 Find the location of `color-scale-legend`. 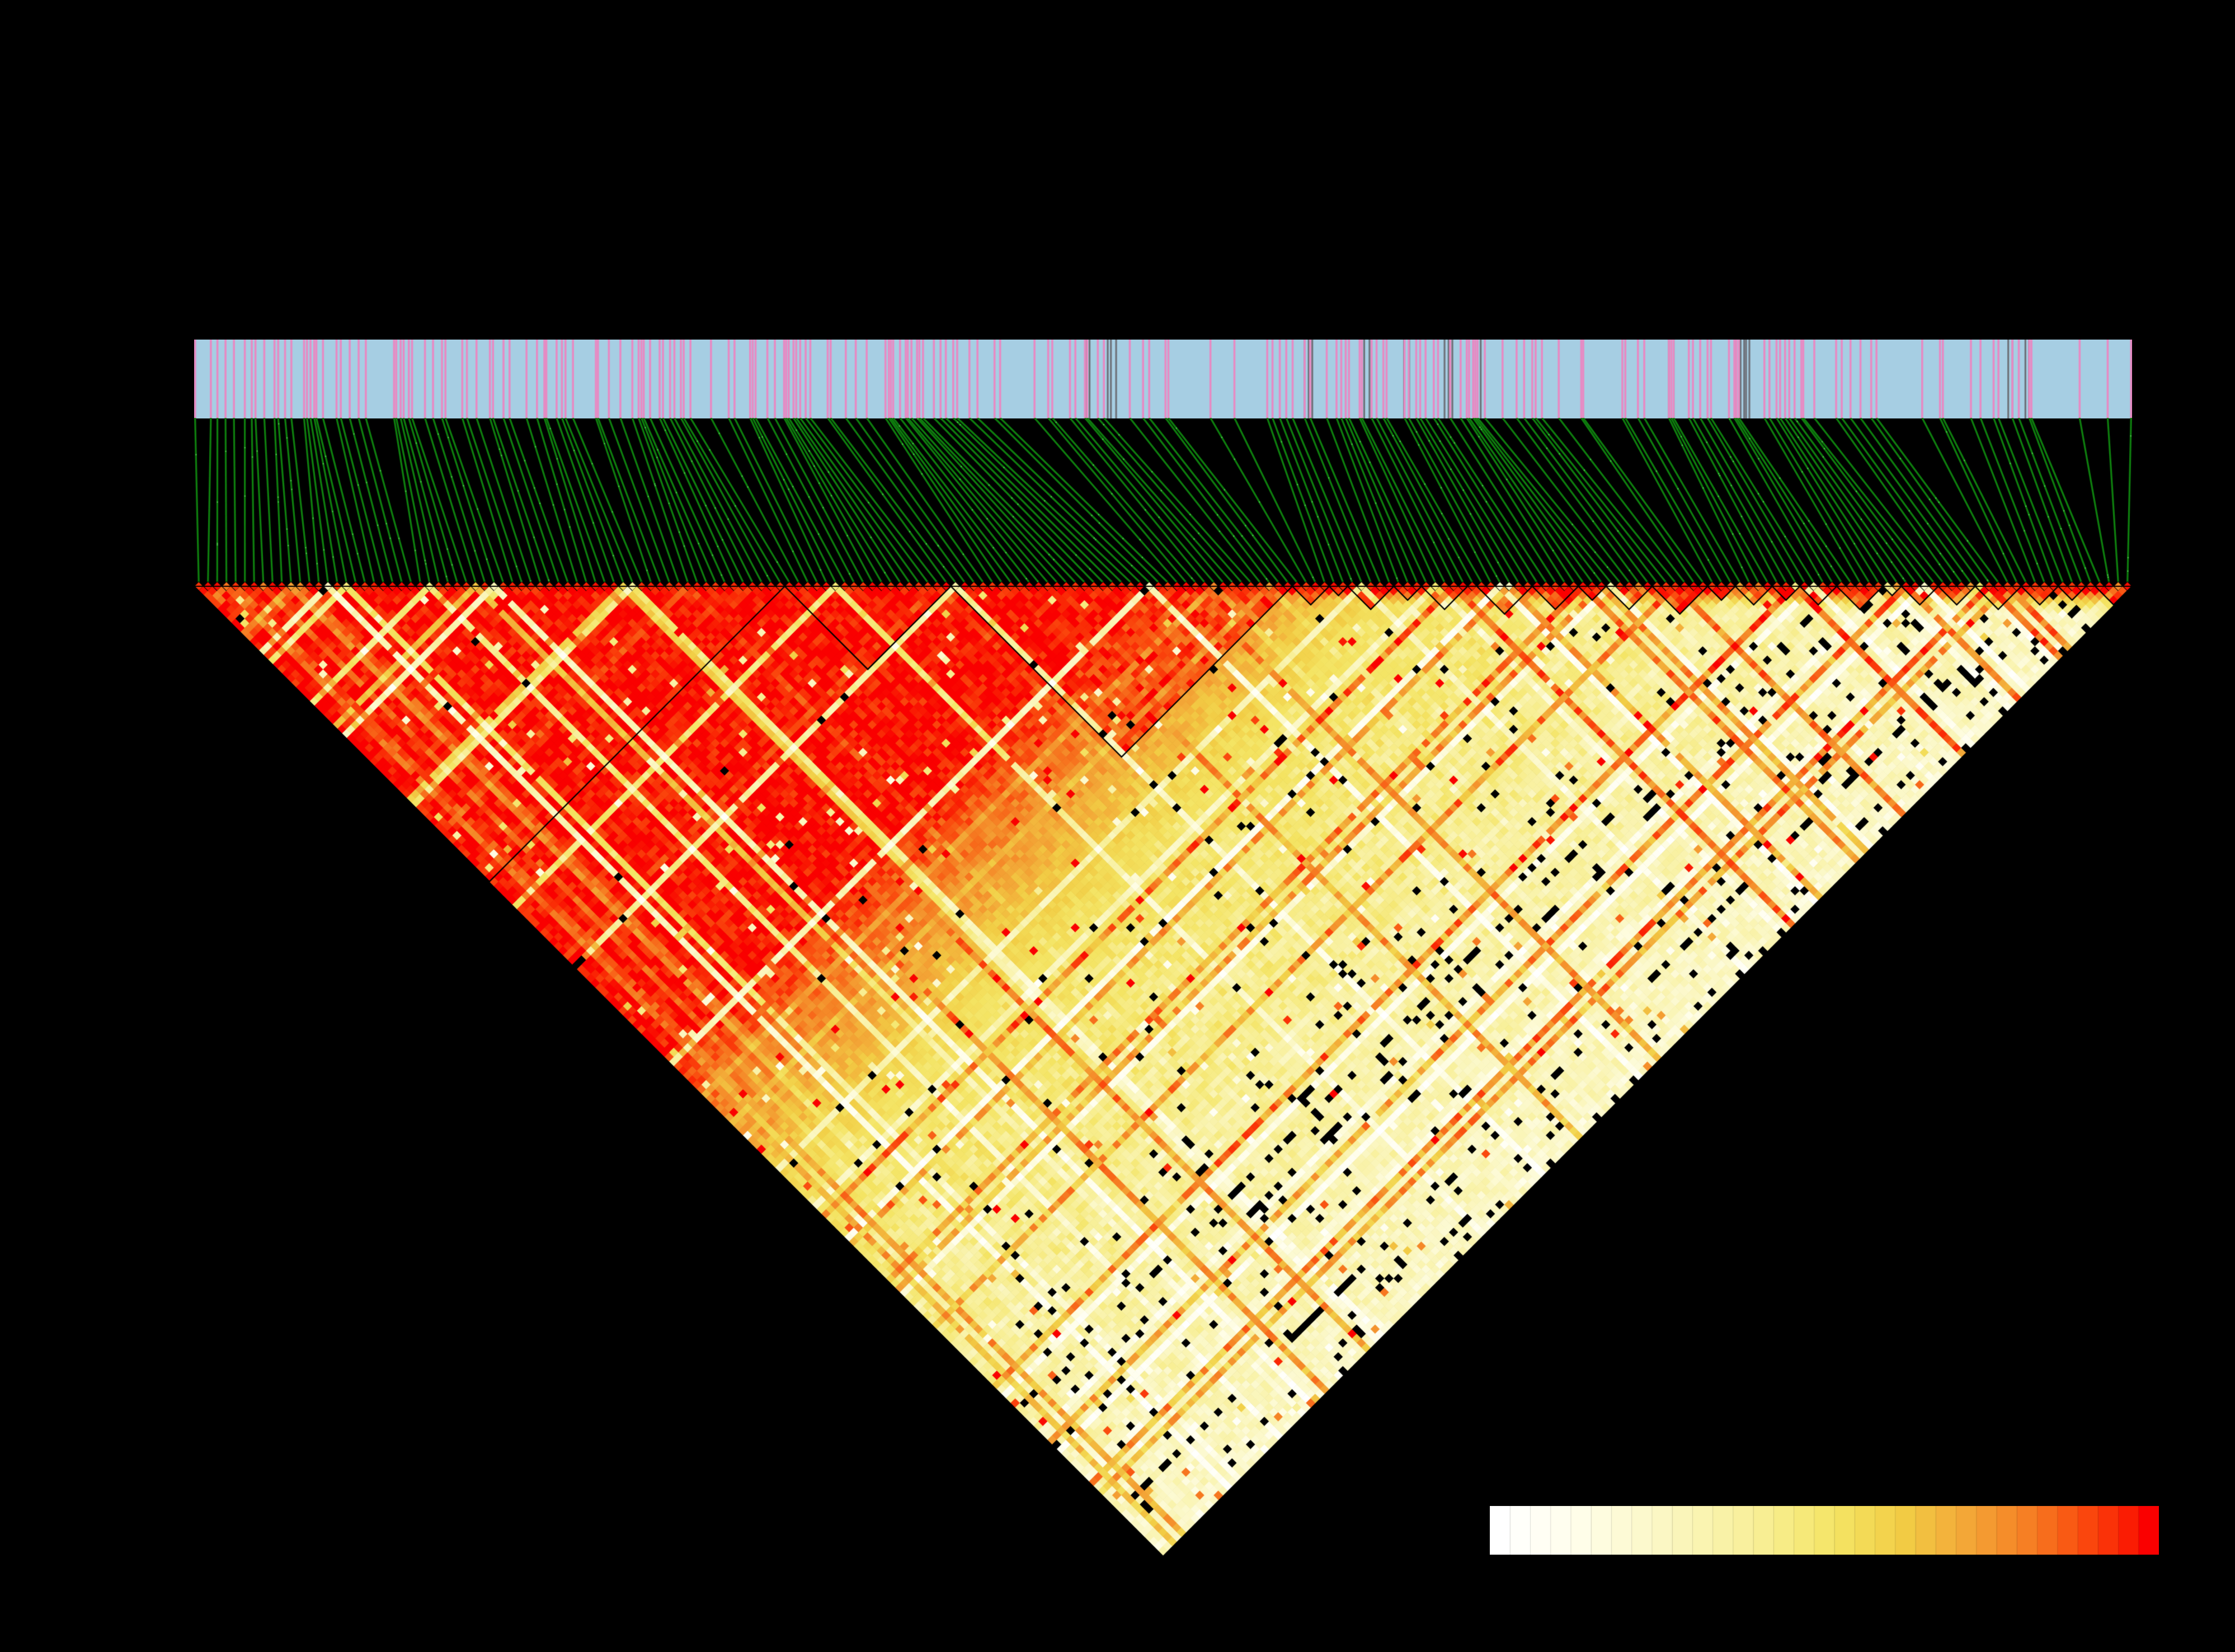

color-scale-legend is located at coordinates (1824, 1531).